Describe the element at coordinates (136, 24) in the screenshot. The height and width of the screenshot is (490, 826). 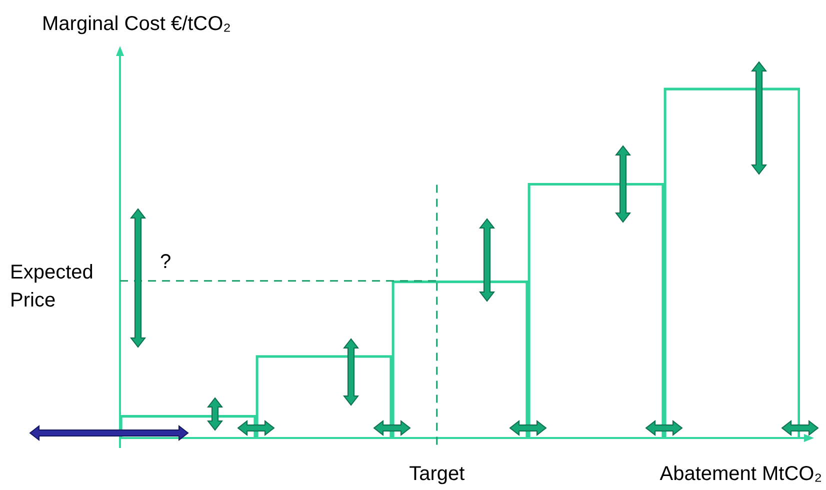
I see `y-axis-title: Marginal Cost €/tCO₂` at that location.